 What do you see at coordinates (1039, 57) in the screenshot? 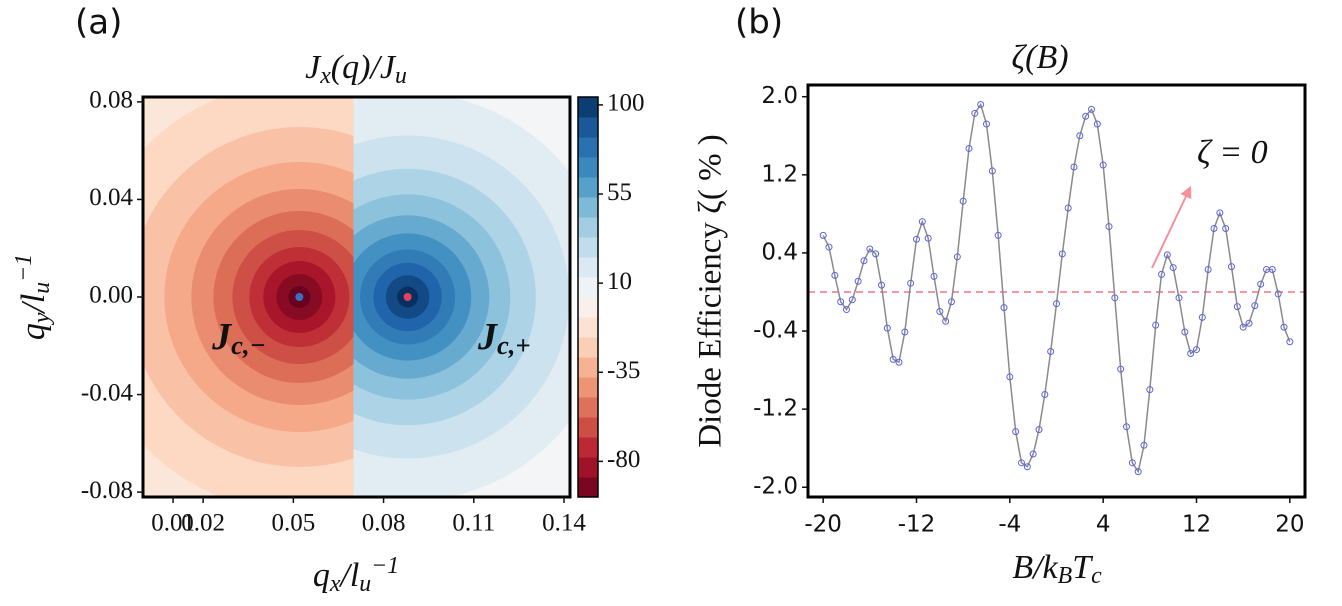
I see `chart-title: ζ(B)` at bounding box center [1039, 57].